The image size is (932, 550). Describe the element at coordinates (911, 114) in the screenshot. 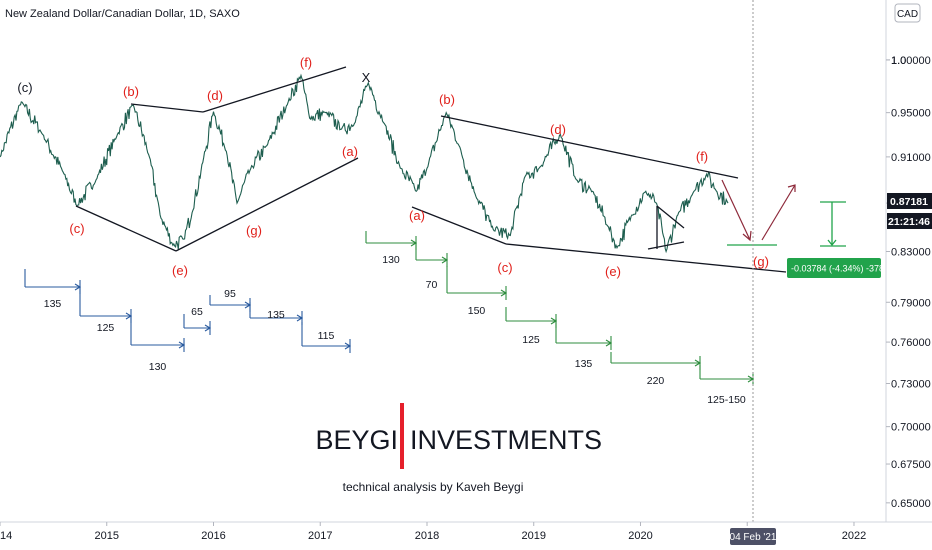

I see `price-tick-label: 0.95000` at that location.